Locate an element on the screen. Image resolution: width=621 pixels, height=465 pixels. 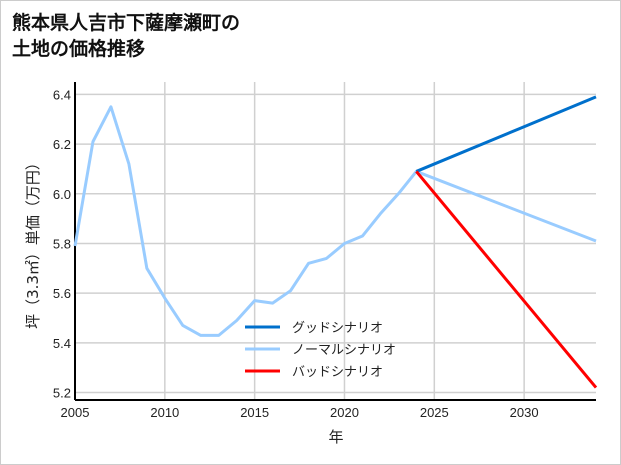
y-tick-label: 6.2 is located at coordinates (62, 144).